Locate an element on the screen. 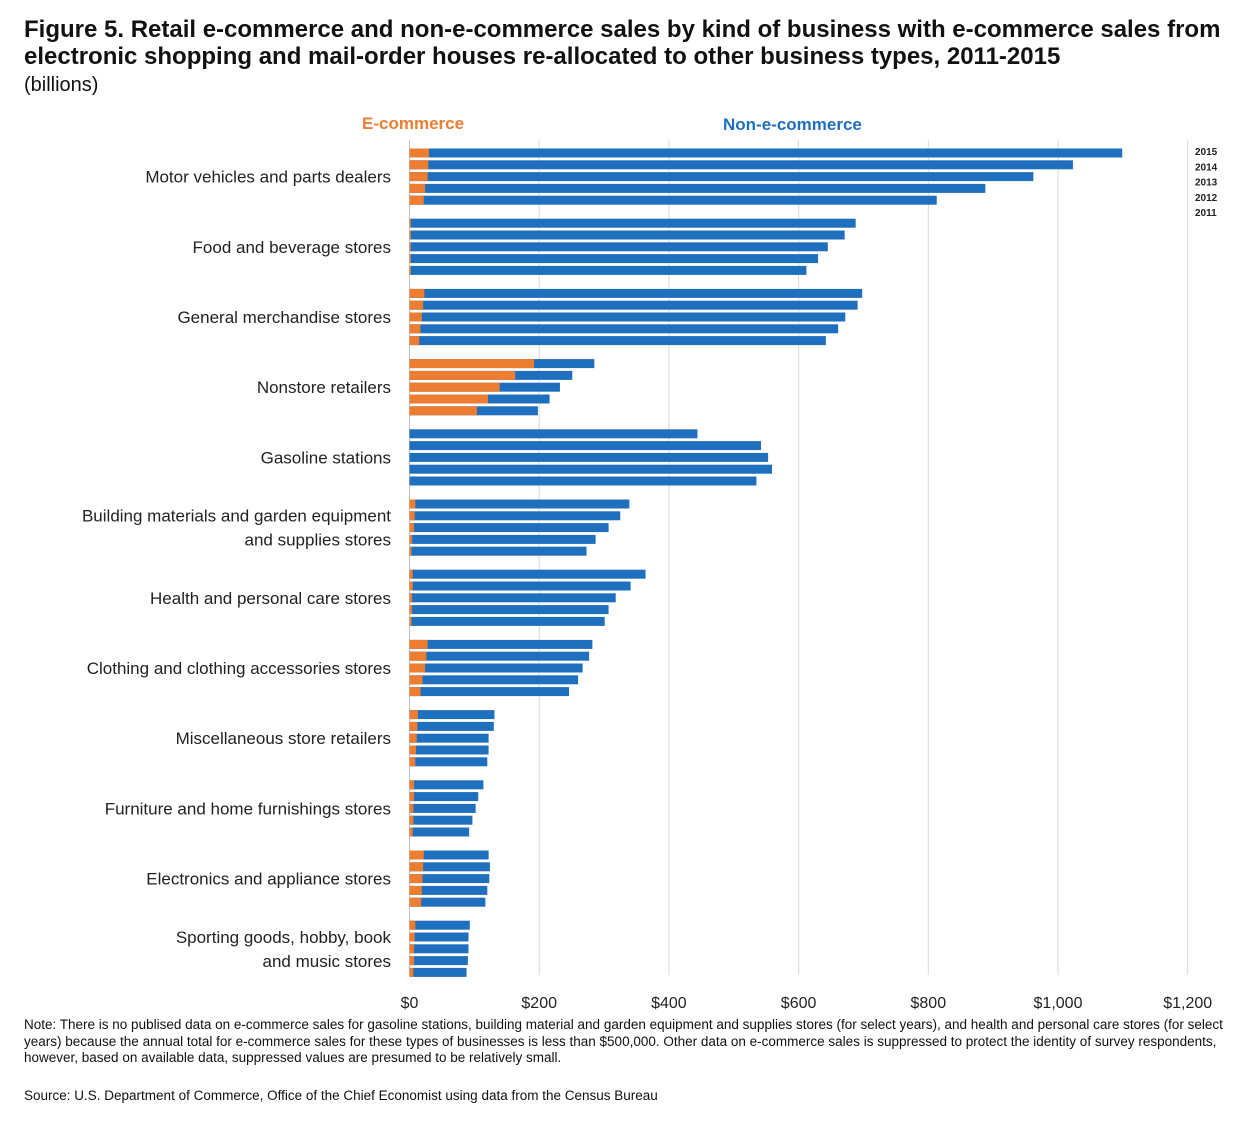 This screenshot has width=1252, height=1131. category-label: Building materials and garden equipment is located at coordinates (236, 516).